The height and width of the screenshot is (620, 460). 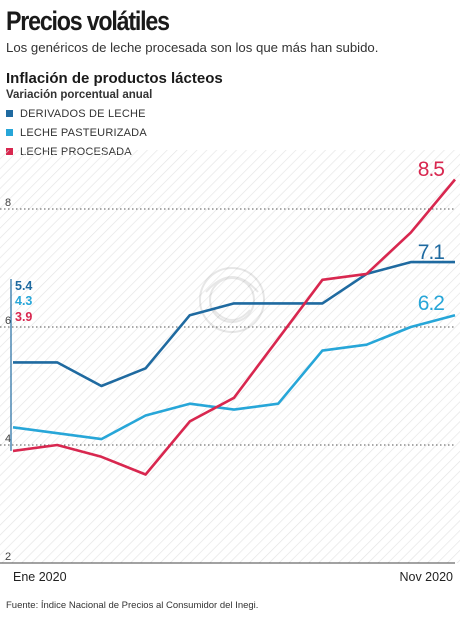 I want to click on legend-swatch-derivados, so click(x=9, y=113).